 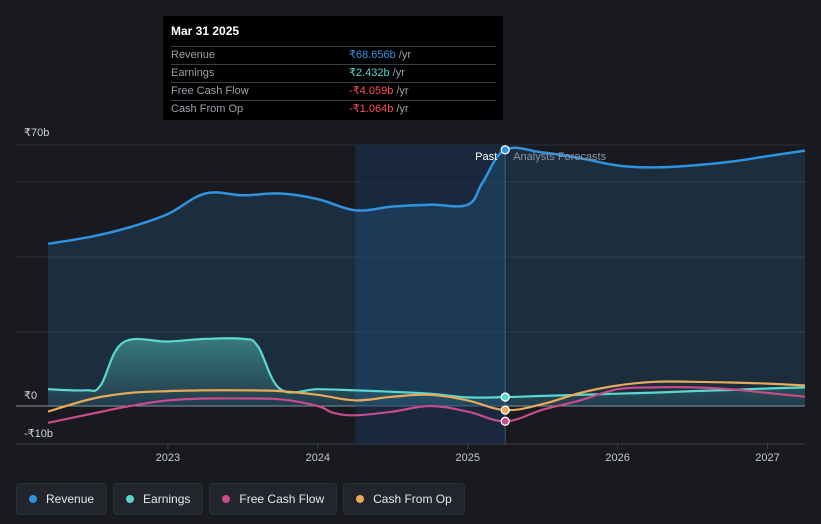 What do you see at coordinates (207, 109) in the screenshot?
I see `tooltip-label: Cash From Op` at bounding box center [207, 109].